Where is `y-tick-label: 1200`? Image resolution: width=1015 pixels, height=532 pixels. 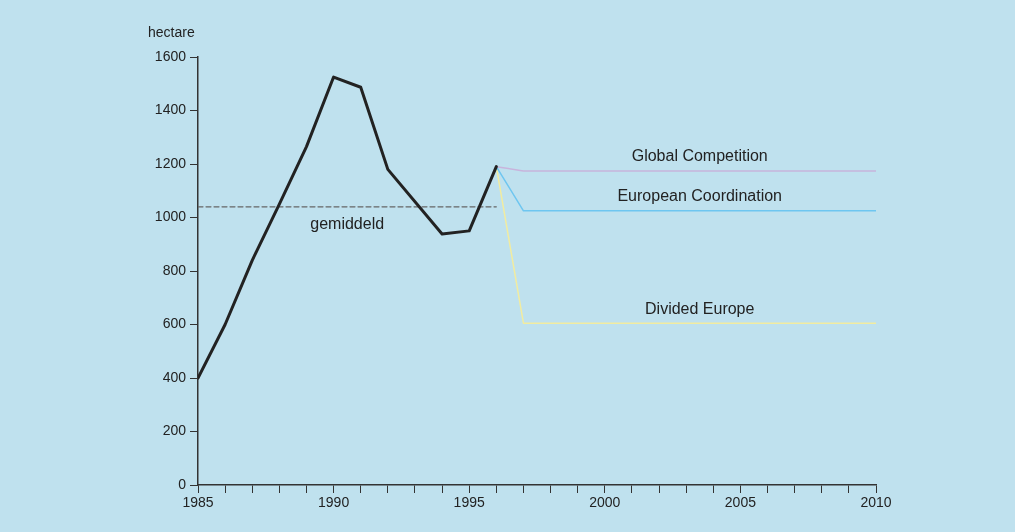
y-tick-label: 1200 is located at coordinates (170, 162).